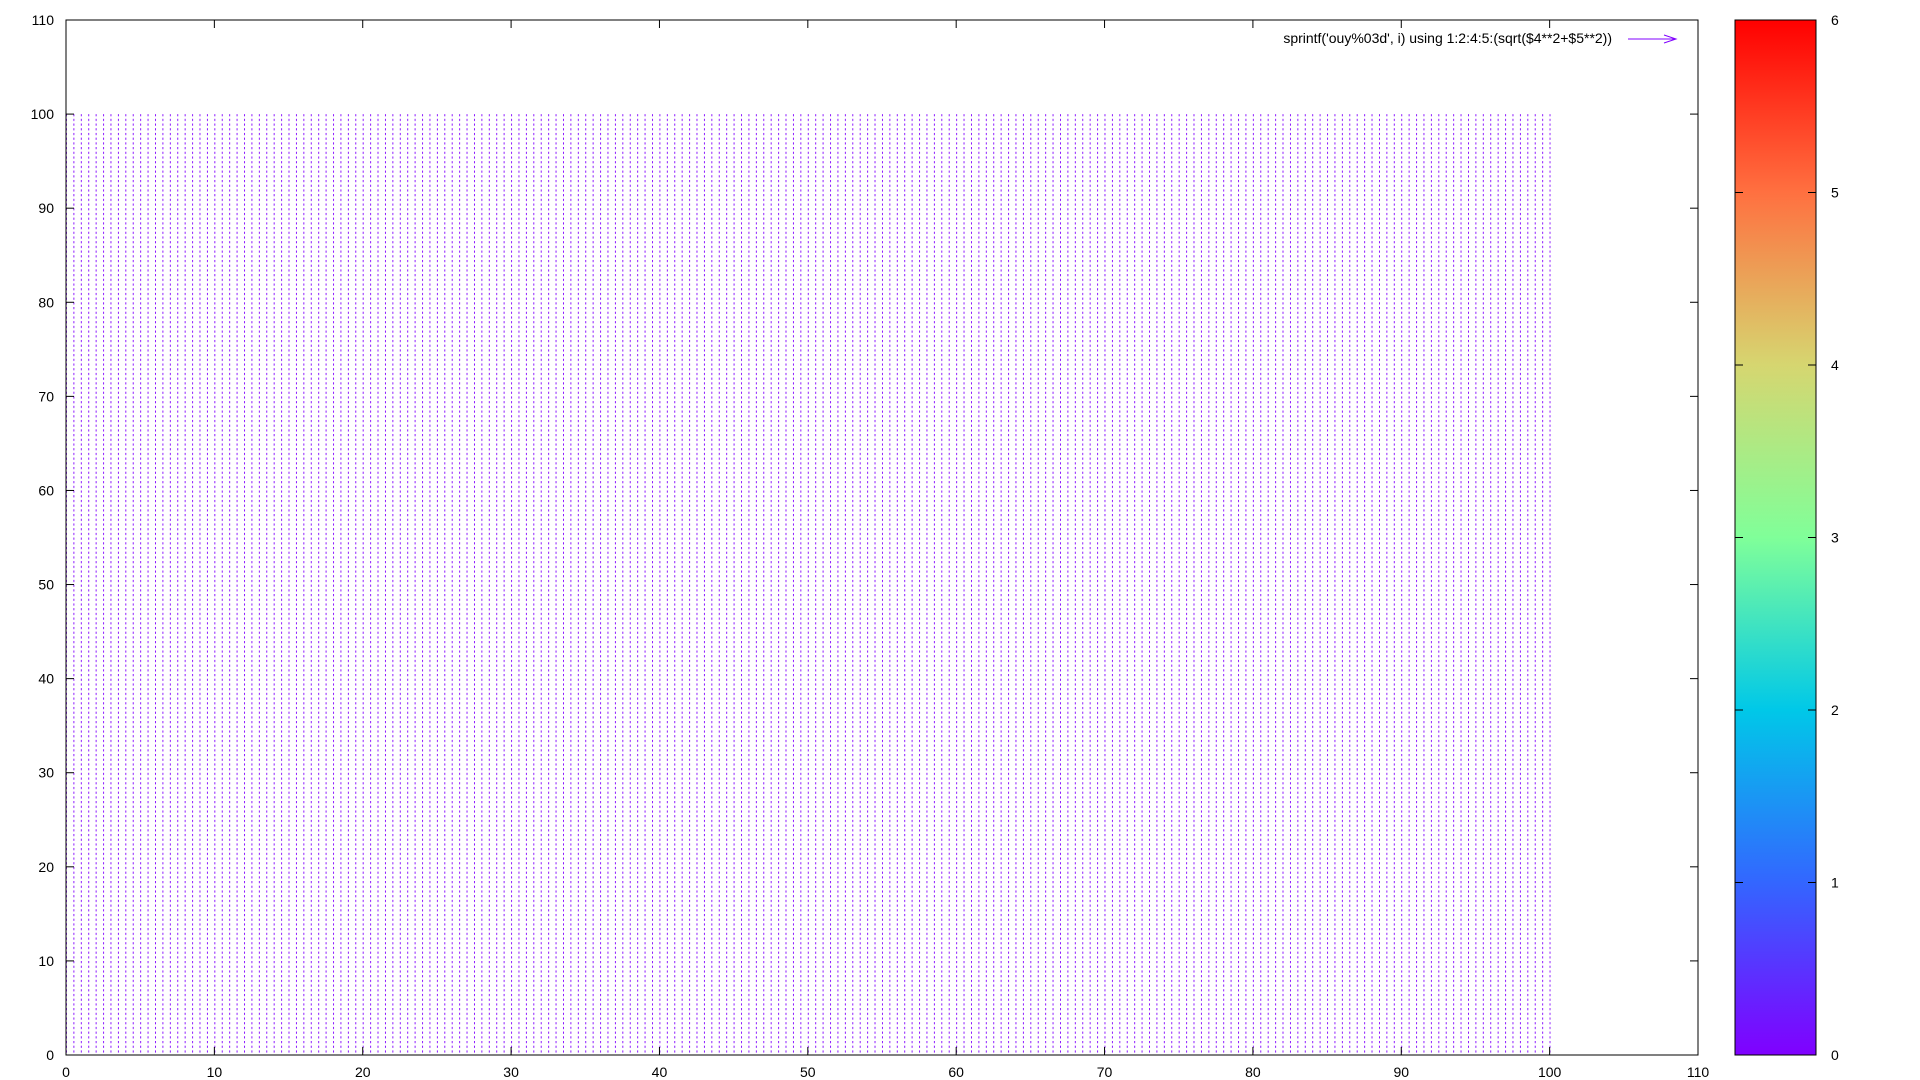  What do you see at coordinates (1698, 1072) in the screenshot?
I see `x-tick-label: 110` at bounding box center [1698, 1072].